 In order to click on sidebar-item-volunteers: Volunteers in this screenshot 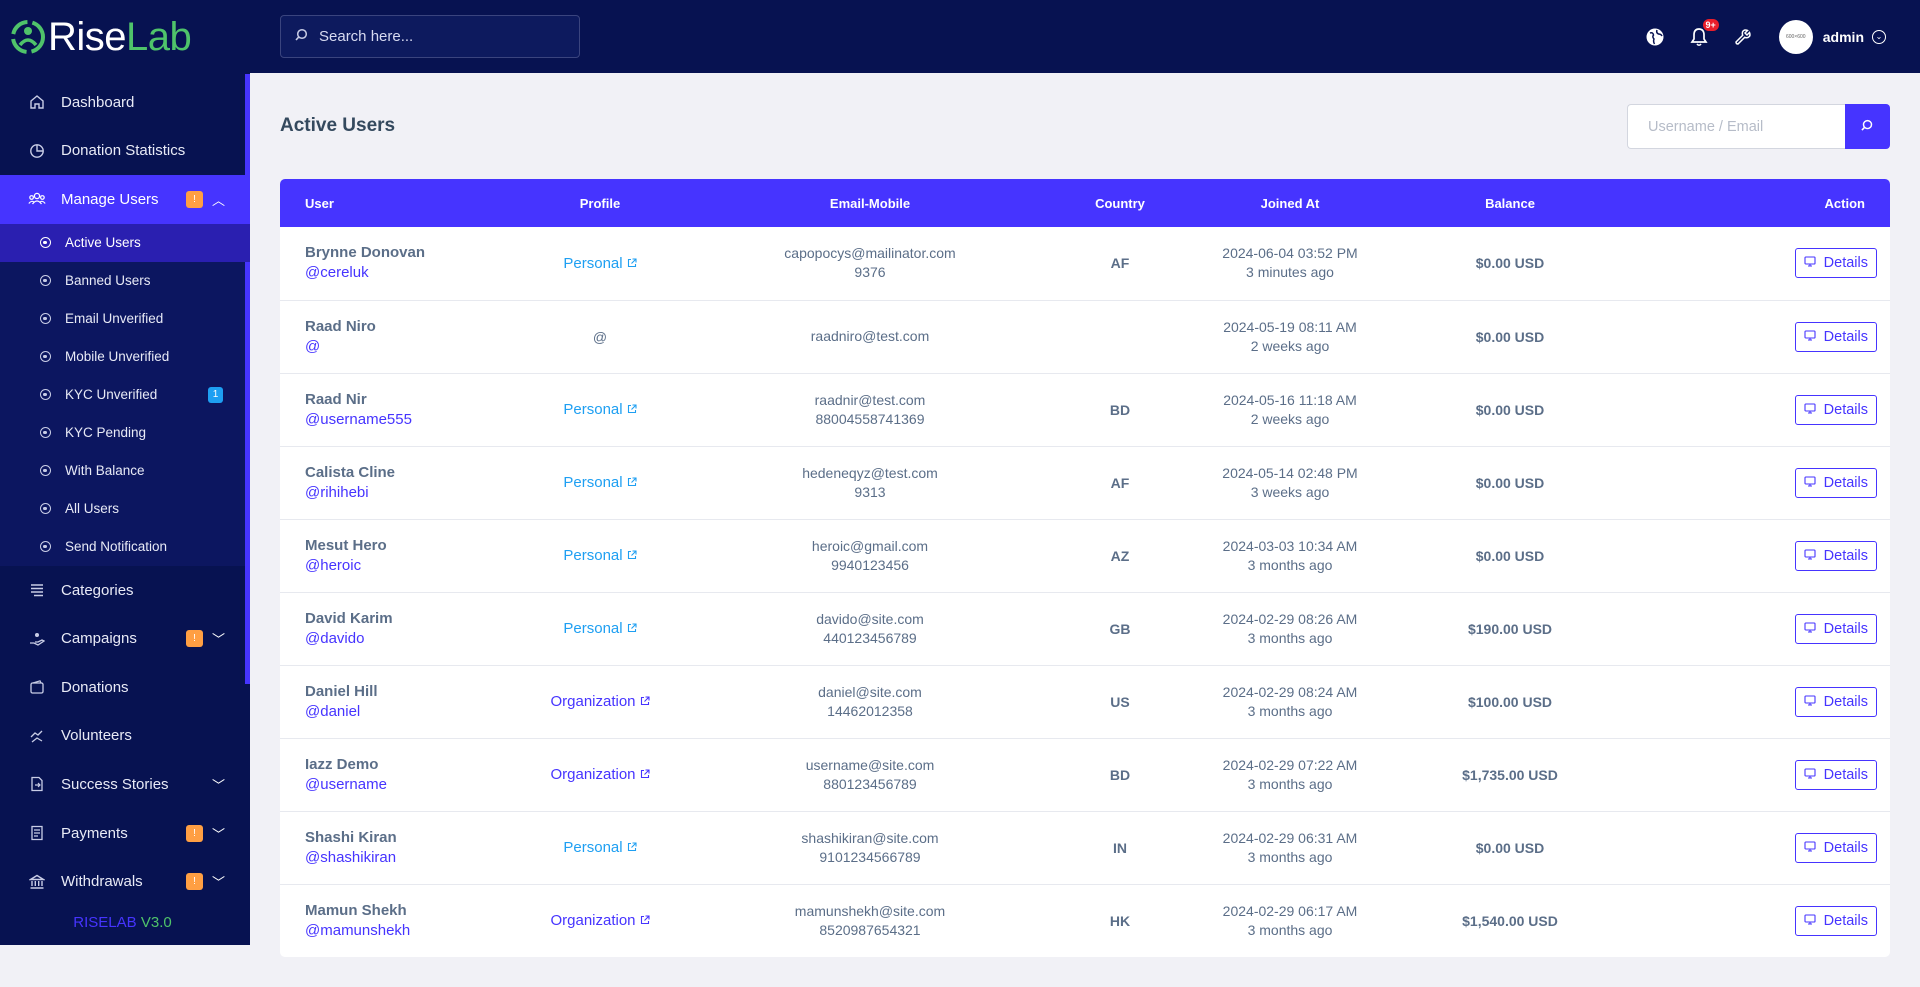, I will do `click(125, 736)`.